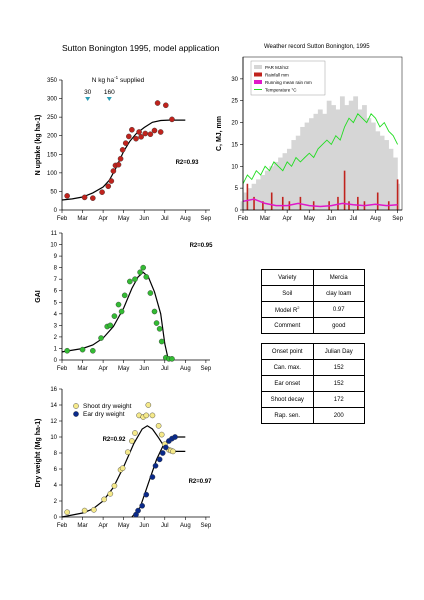 This screenshot has width=424, height=600. What do you see at coordinates (53, 390) in the screenshot?
I see `dry-weight-y-tick-label: 16` at bounding box center [53, 390].